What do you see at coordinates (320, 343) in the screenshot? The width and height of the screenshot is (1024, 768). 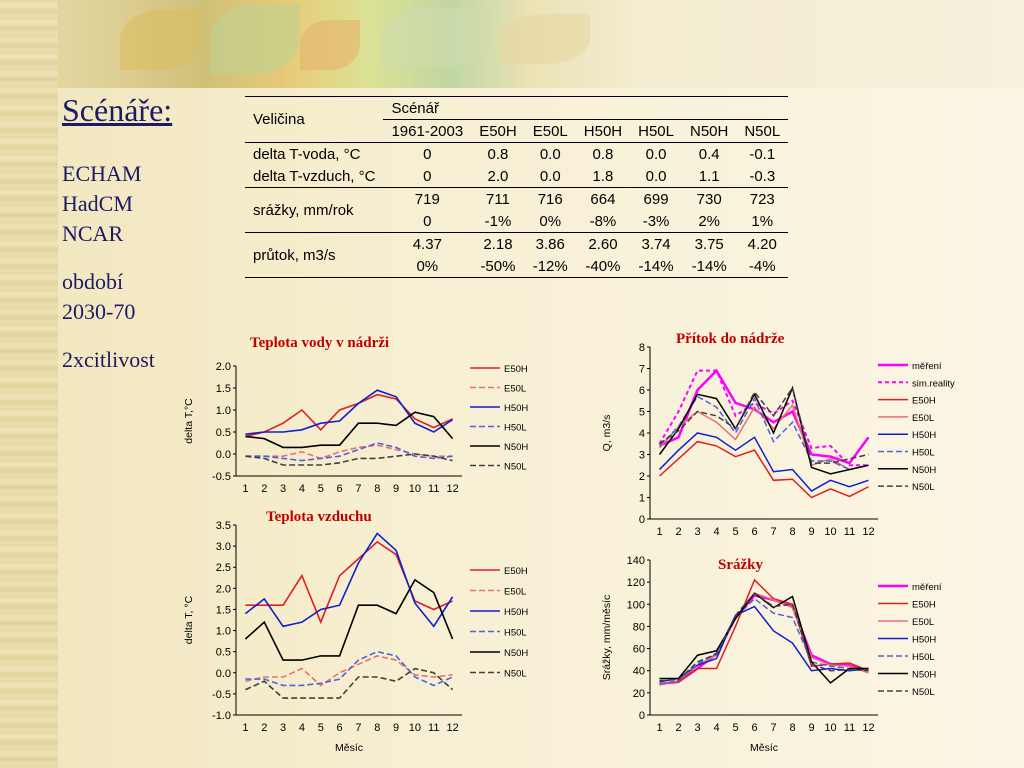 I see `chart-title-water: Teplota vody v nádrži` at bounding box center [320, 343].